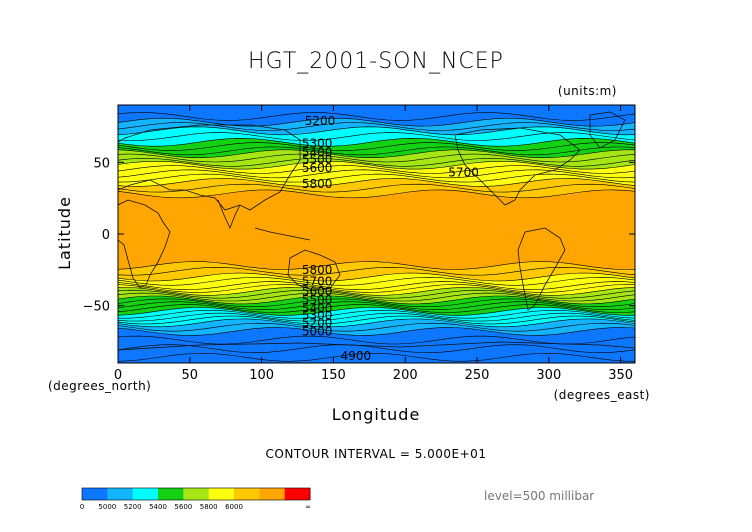  What do you see at coordinates (317, 309) in the screenshot?
I see `contour-label-11: 5400` at bounding box center [317, 309].